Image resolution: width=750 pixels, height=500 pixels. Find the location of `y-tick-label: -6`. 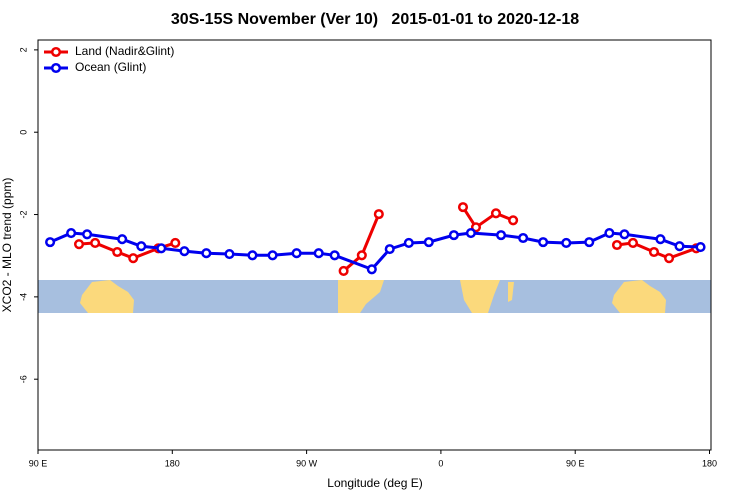

y-tick-label: -6 is located at coordinates (23, 379).